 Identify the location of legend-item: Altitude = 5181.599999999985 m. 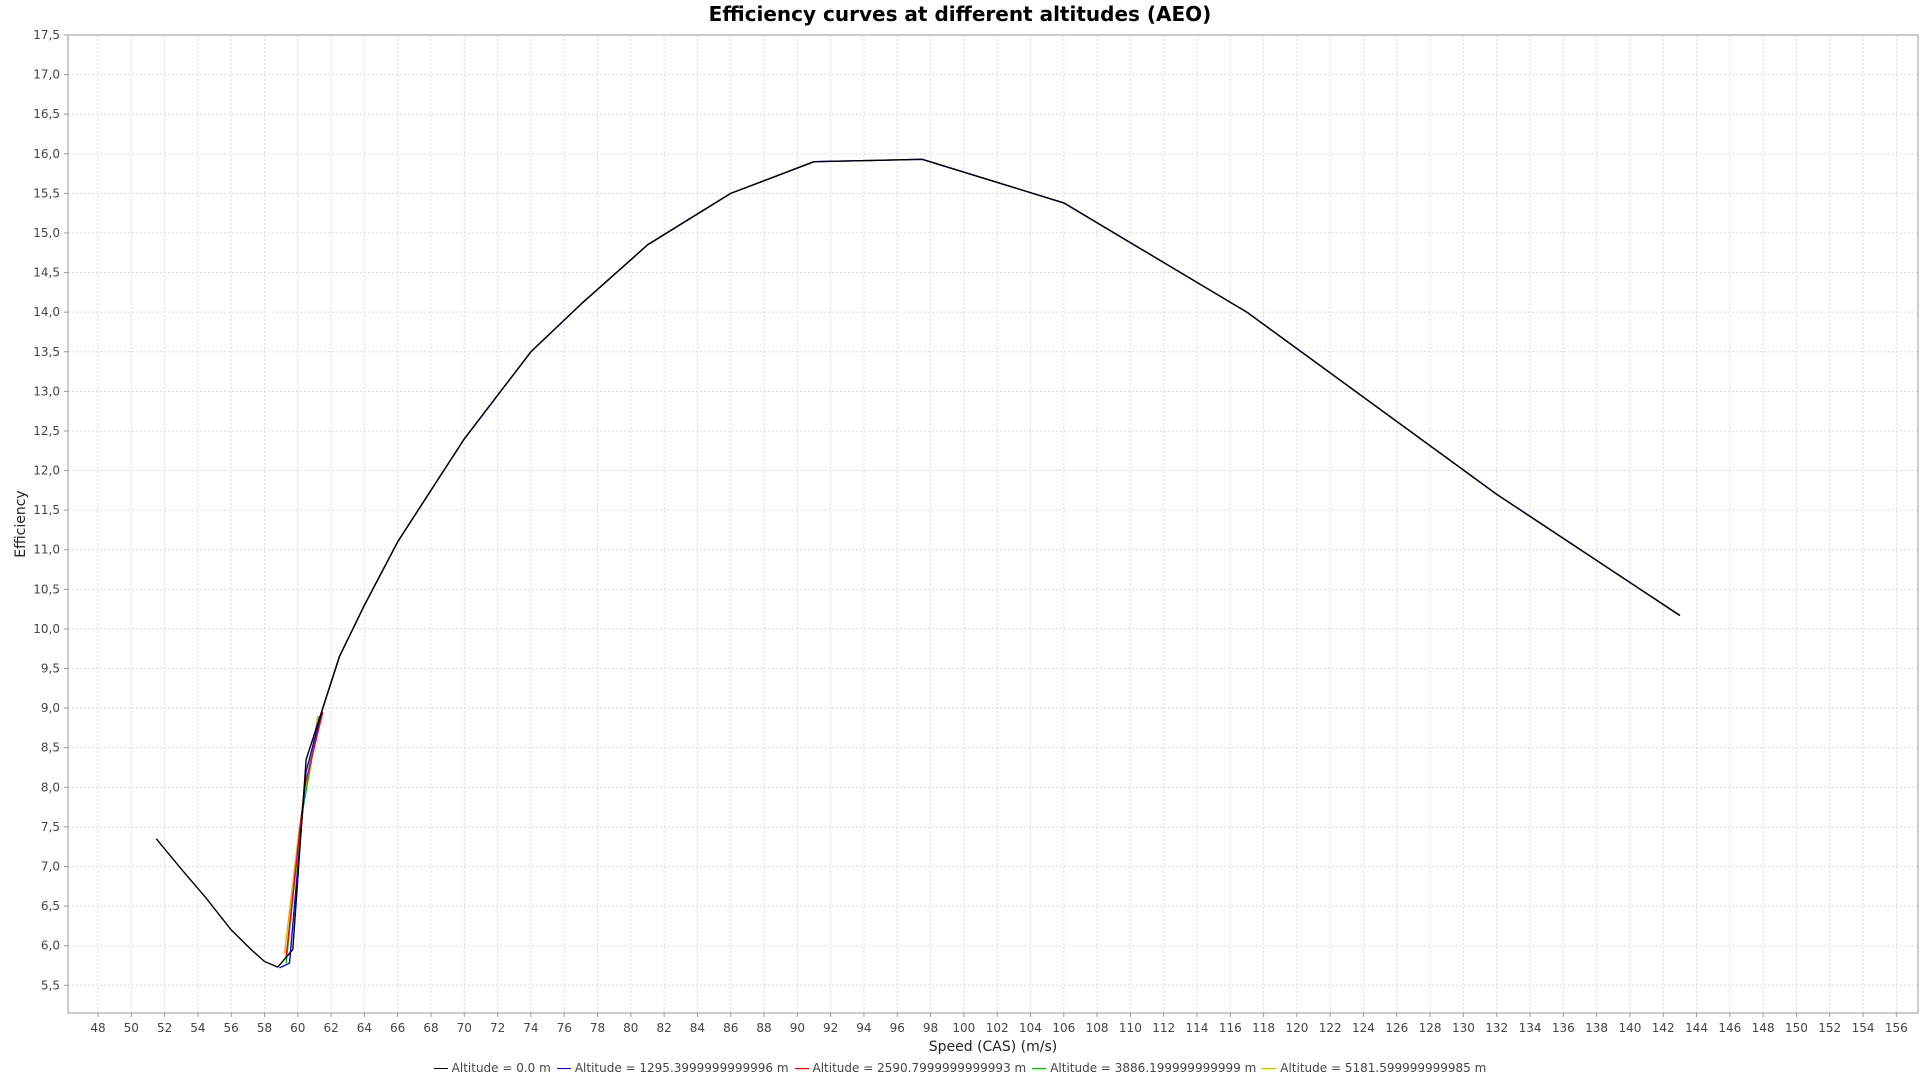
(1374, 1068).